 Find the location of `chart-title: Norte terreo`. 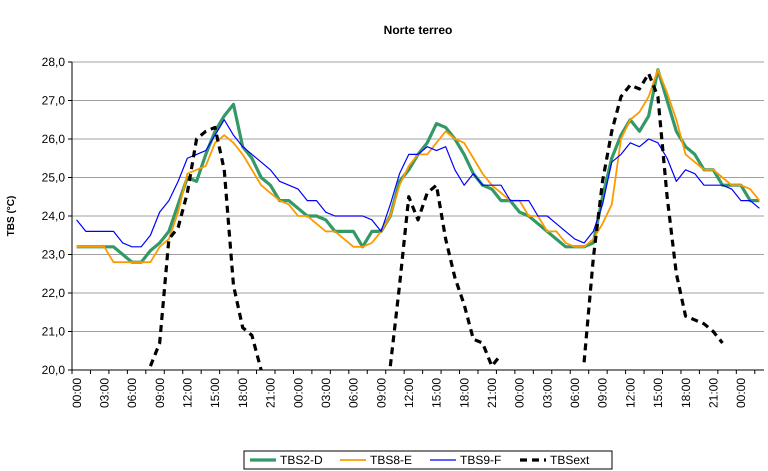

chart-title: Norte terreo is located at coordinates (418, 30).